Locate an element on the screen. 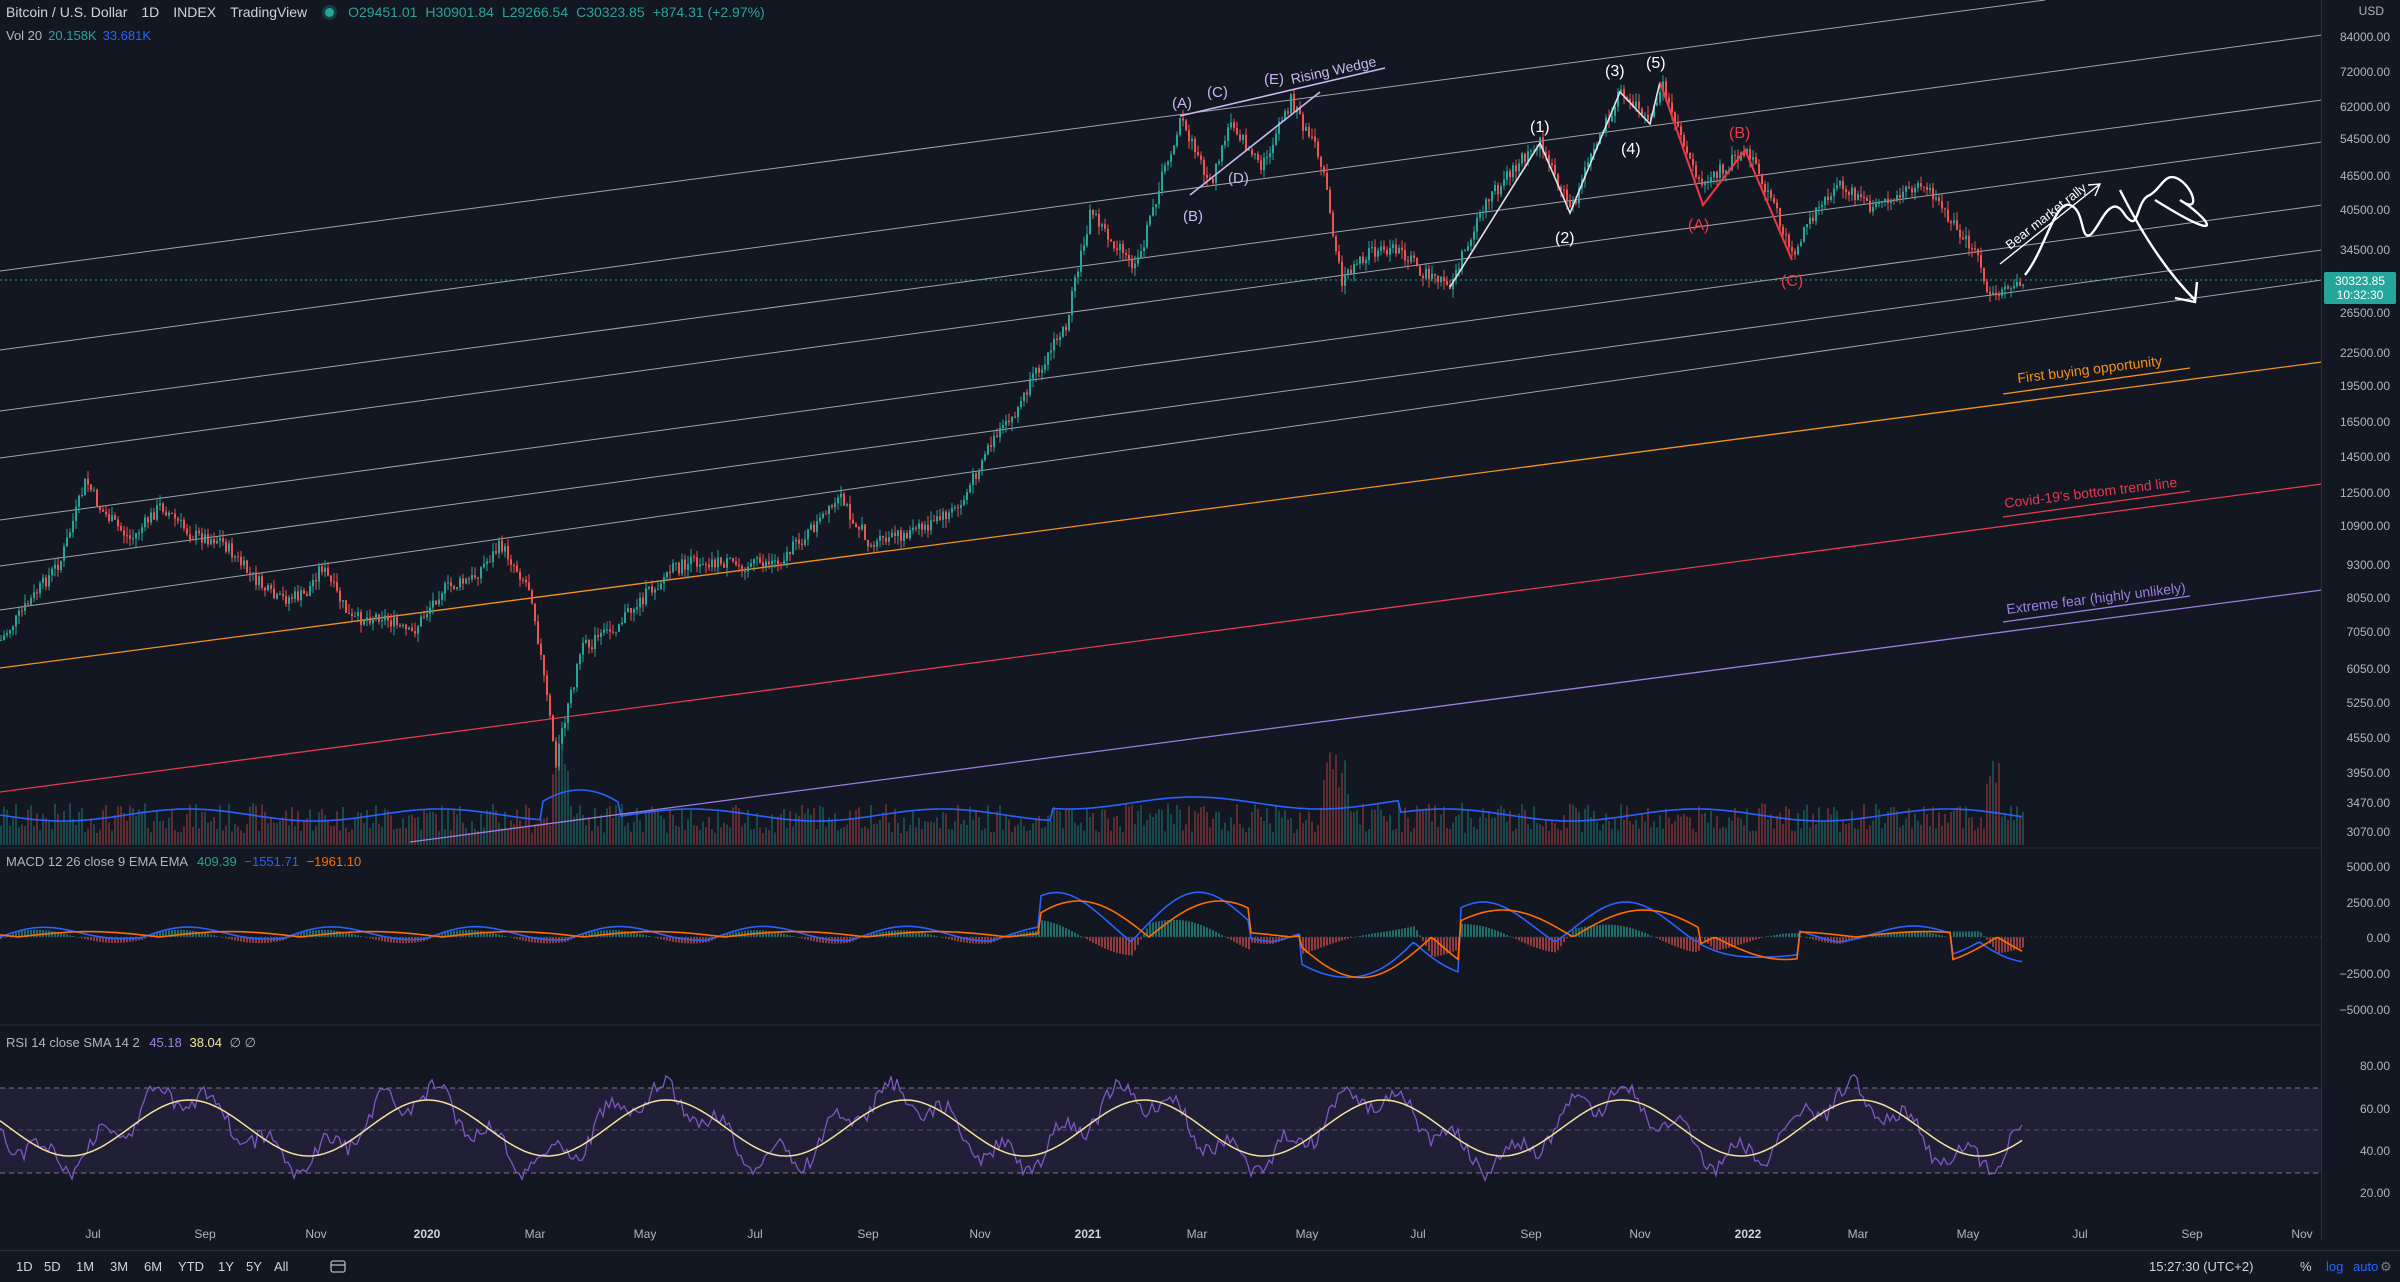 The width and height of the screenshot is (2400, 1282). timeframe-button-3m: 3M is located at coordinates (119, 1266).